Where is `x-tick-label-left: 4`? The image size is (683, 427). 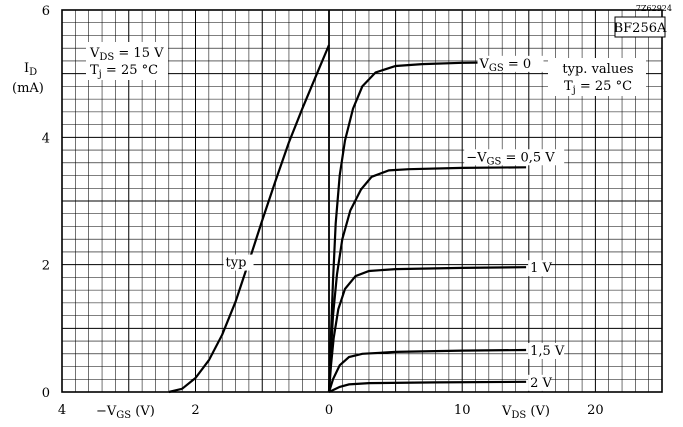 x-tick-label-left: 4 is located at coordinates (62, 410).